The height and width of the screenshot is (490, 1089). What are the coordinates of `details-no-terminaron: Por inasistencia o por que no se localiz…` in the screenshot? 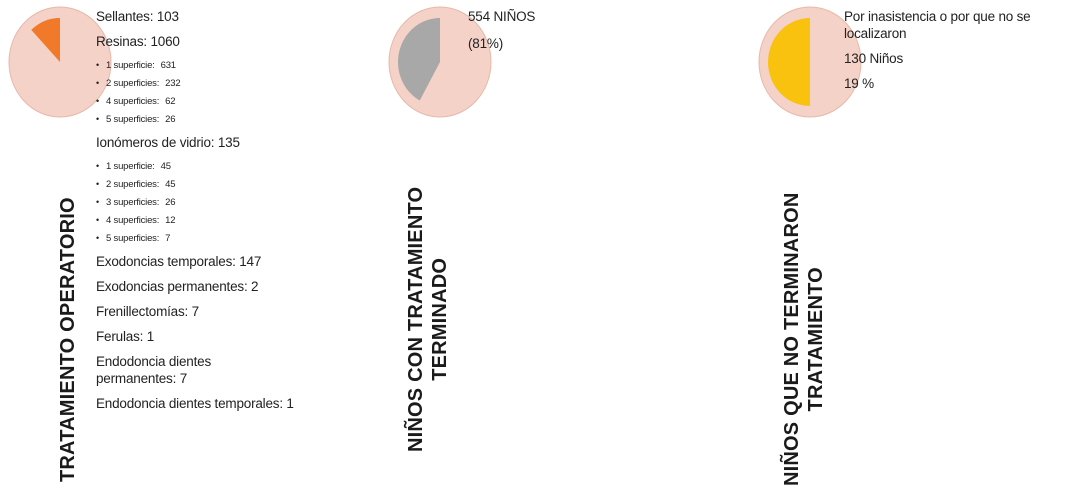 It's located at (964, 54).